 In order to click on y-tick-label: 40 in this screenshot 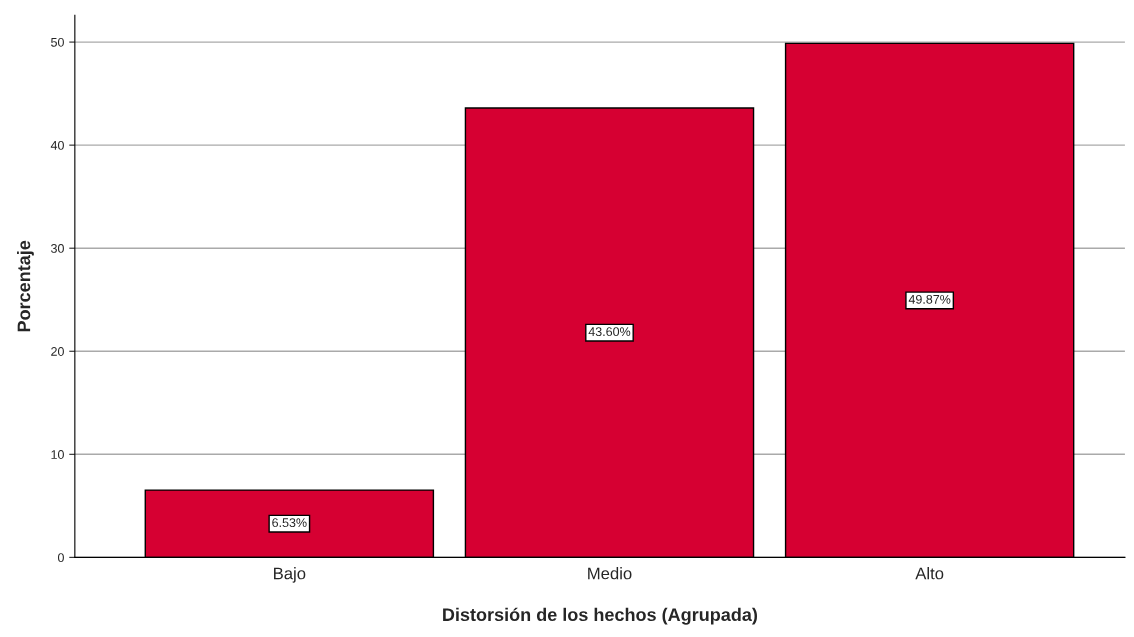, I will do `click(57, 145)`.